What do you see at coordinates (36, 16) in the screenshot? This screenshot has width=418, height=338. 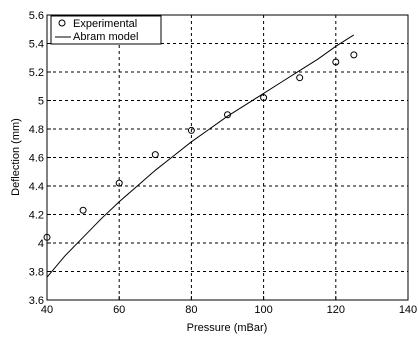 I see `y-tick-label: 5.6` at bounding box center [36, 16].